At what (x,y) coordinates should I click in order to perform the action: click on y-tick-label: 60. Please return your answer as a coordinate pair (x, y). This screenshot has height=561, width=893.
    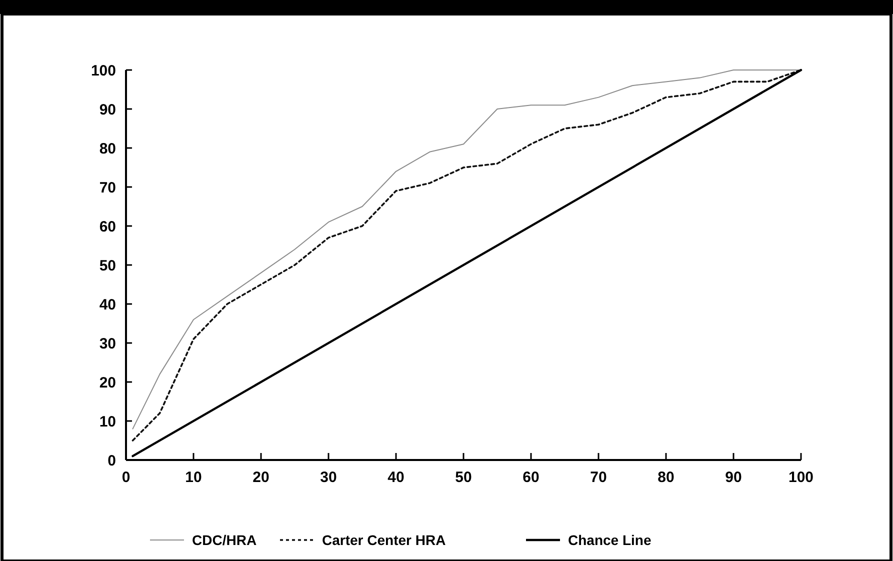
    Looking at the image, I should click on (107, 227).